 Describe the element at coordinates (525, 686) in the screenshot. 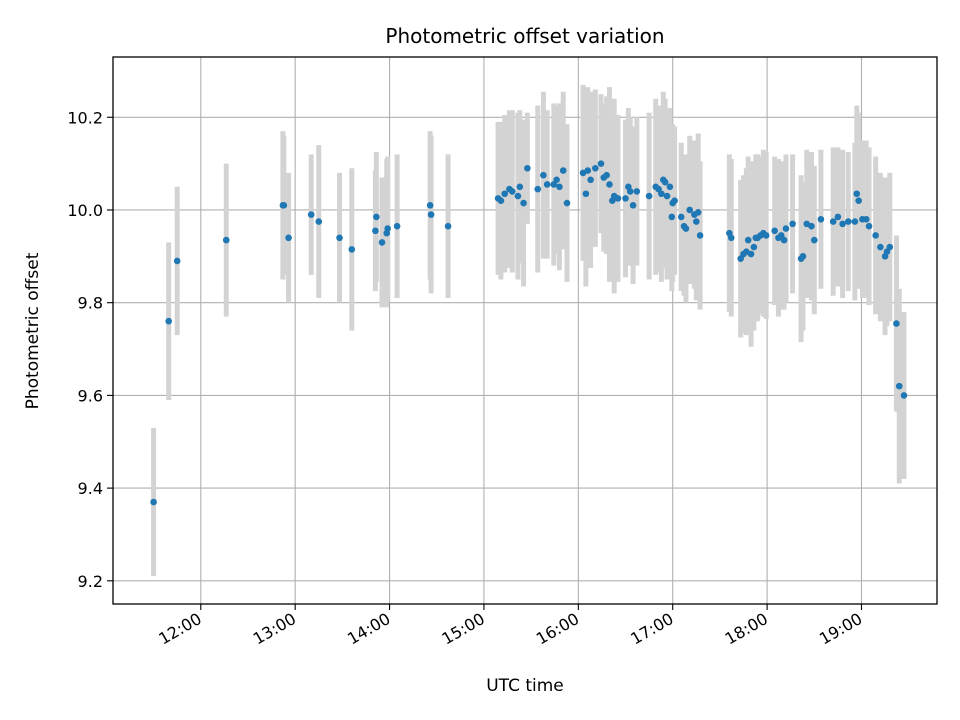

I see `x-axis-label: UTC time` at that location.